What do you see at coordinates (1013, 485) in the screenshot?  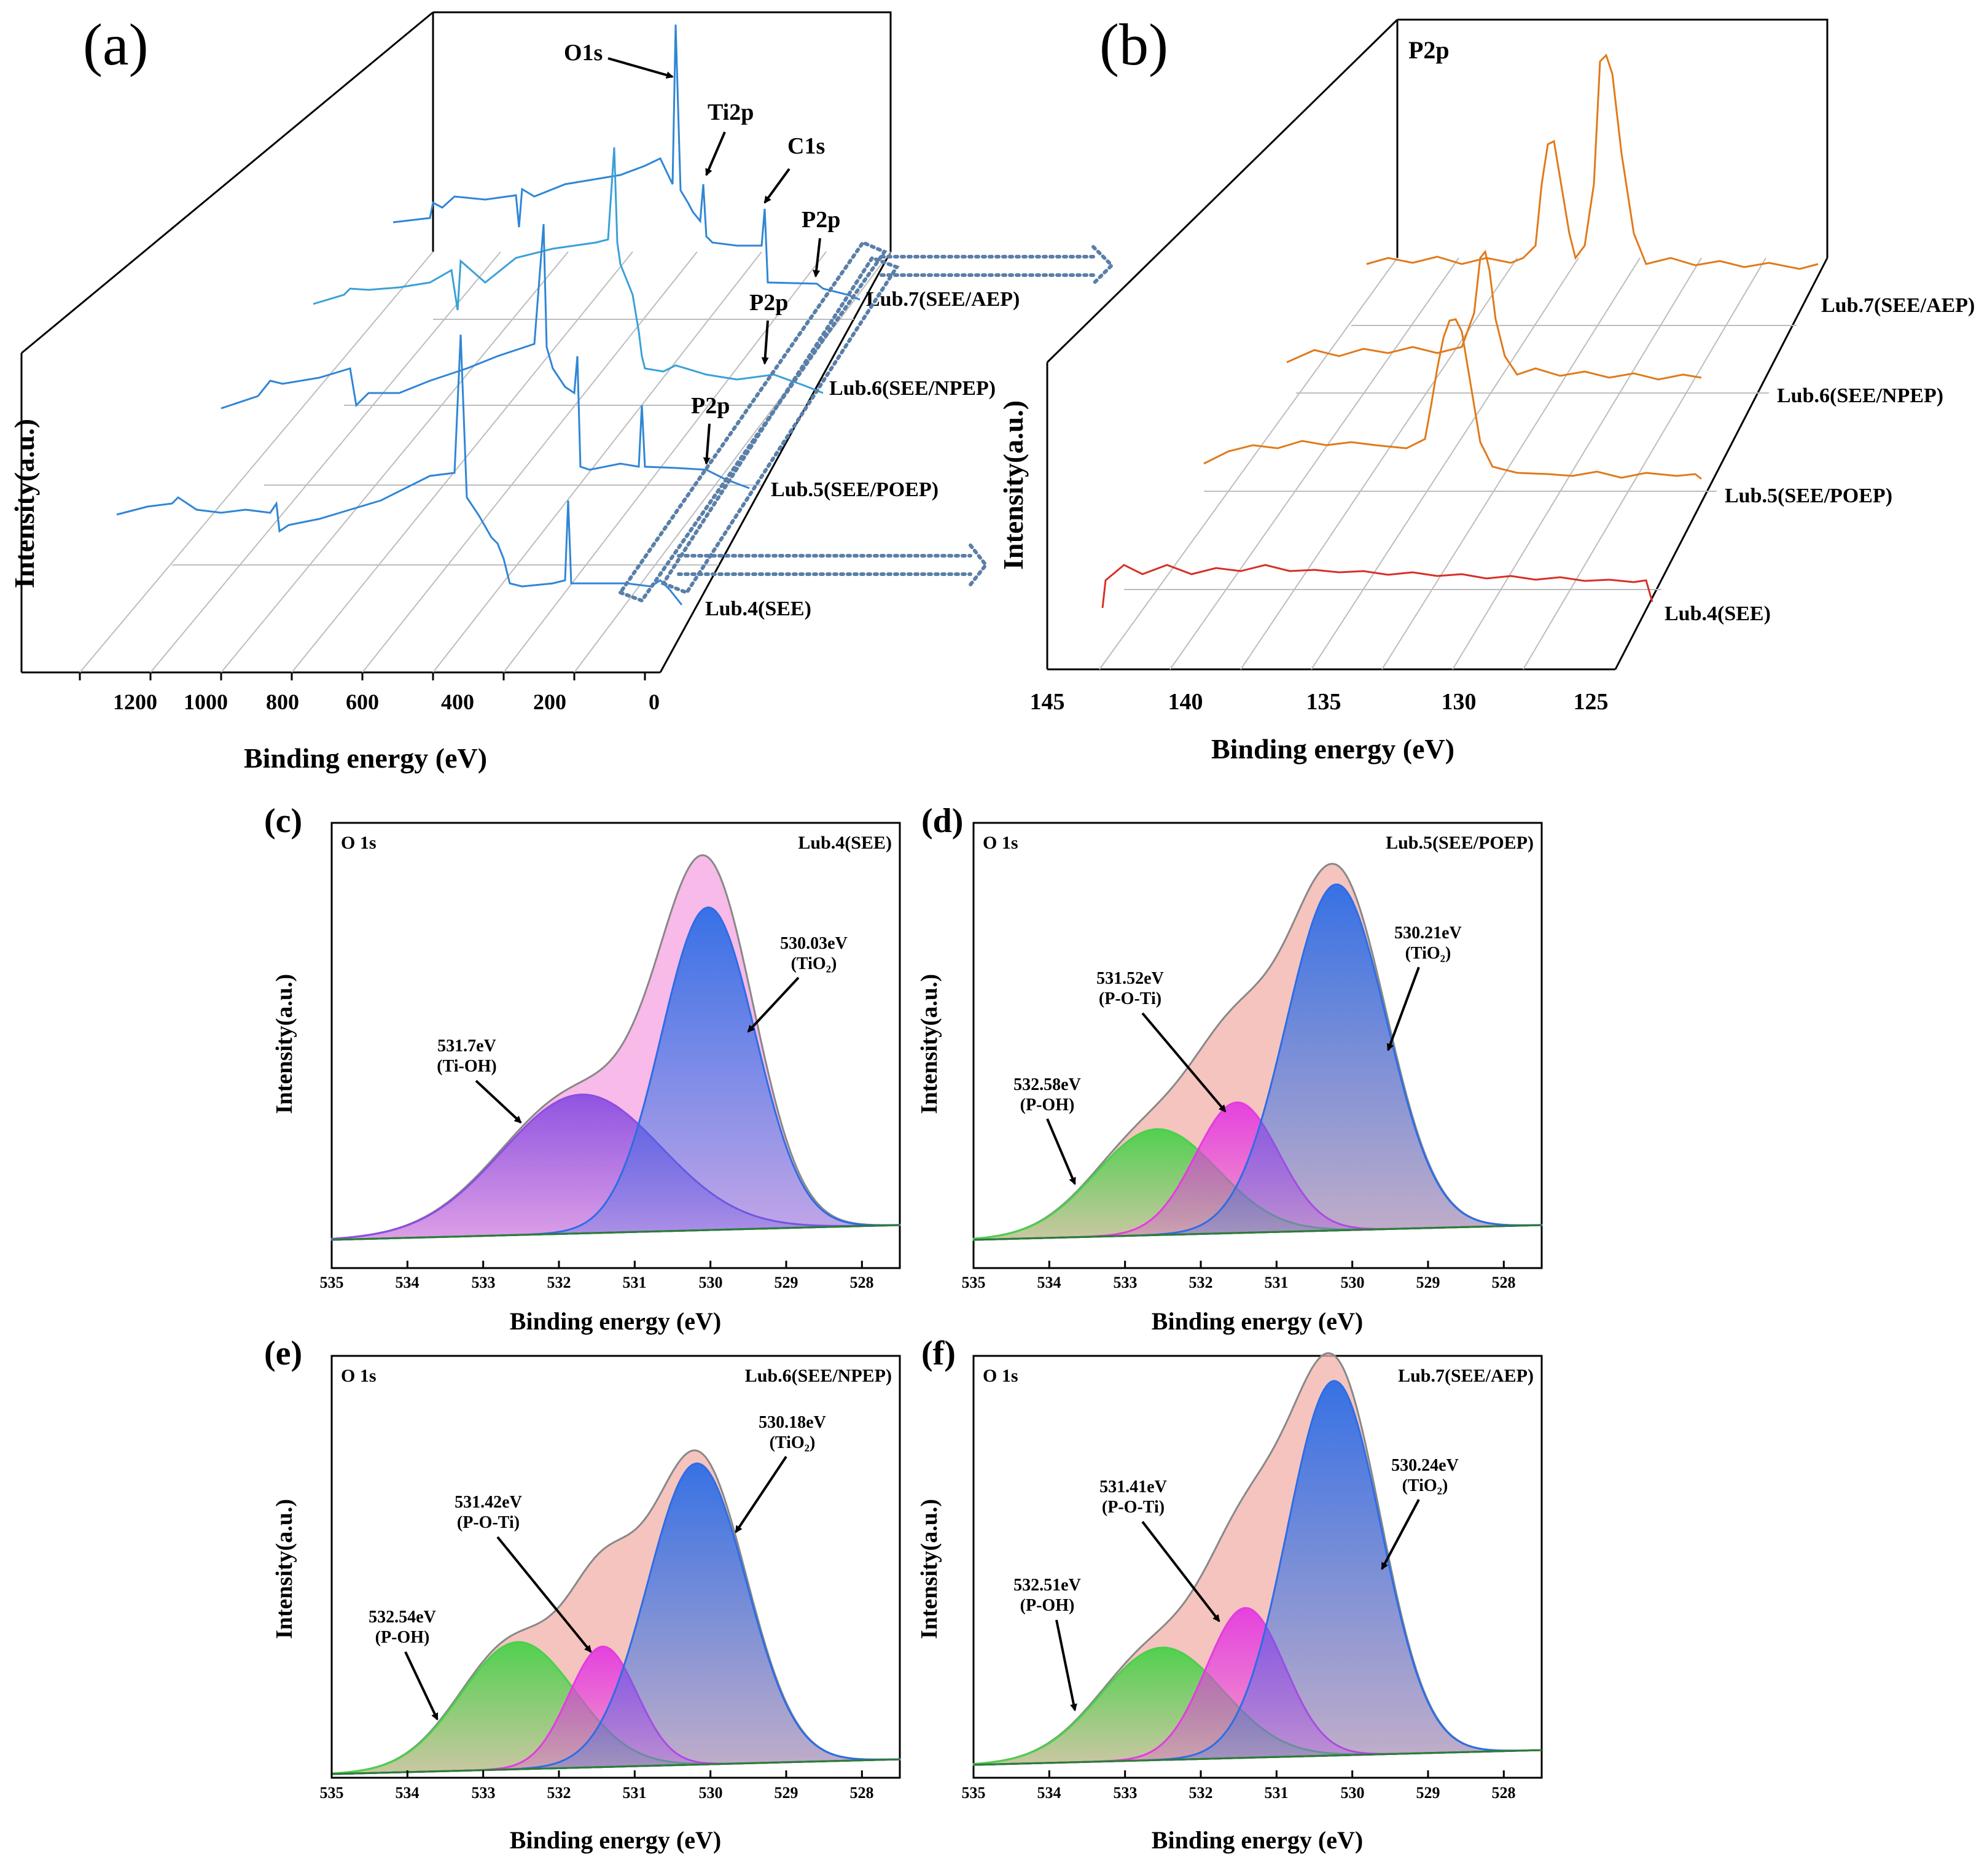 I see `b-ylabel: Intensity(a.u.)` at bounding box center [1013, 485].